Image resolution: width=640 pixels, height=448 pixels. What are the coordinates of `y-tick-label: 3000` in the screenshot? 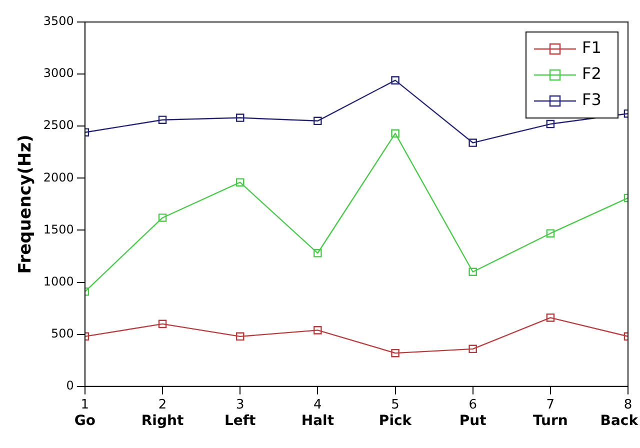 It's located at (58, 73).